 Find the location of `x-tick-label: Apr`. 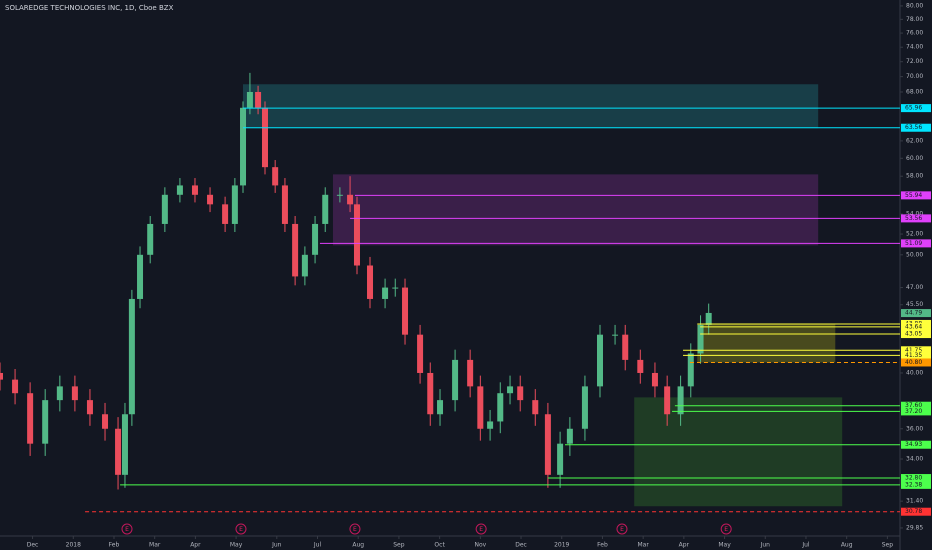

x-tick-label: Apr is located at coordinates (195, 545).